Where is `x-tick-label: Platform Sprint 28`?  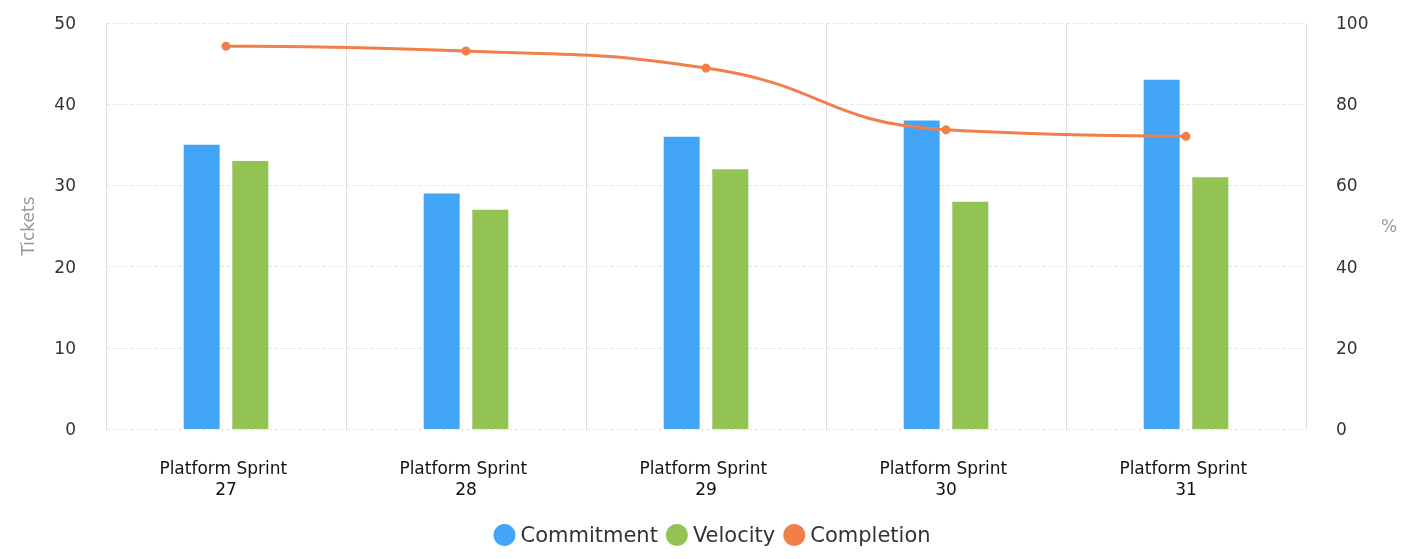
x-tick-label: Platform Sprint 28 is located at coordinates (466, 478).